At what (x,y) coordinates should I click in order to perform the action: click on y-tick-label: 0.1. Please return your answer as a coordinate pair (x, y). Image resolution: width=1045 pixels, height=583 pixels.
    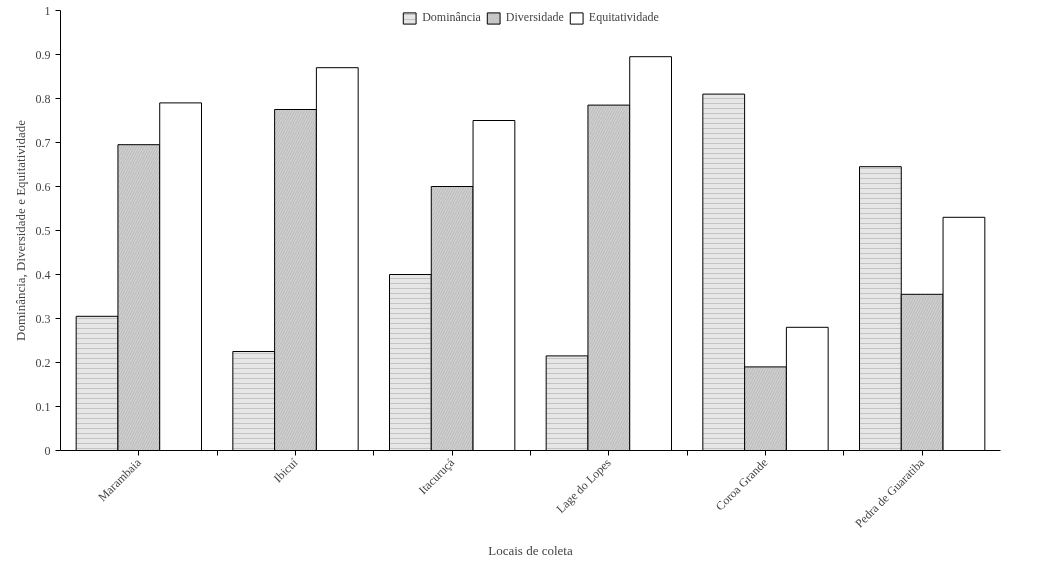
    Looking at the image, I should click on (43, 406).